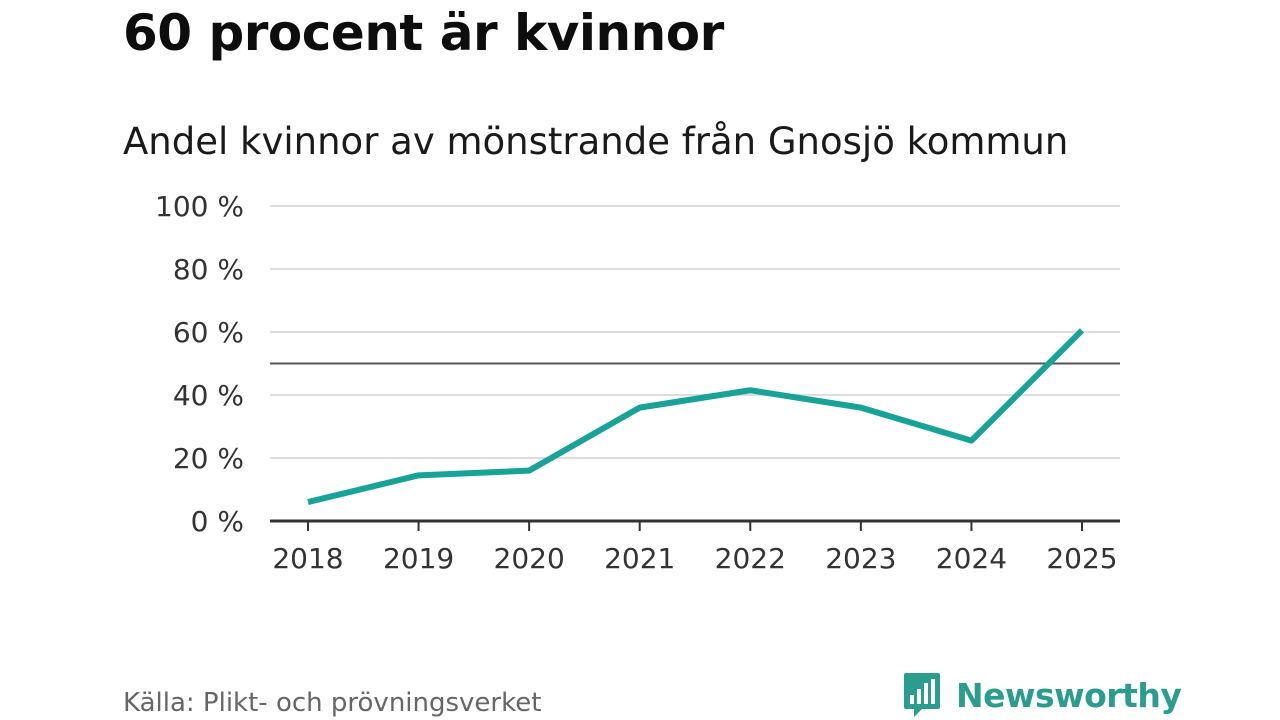 Image resolution: width=1280 pixels, height=720 pixels. Describe the element at coordinates (750, 558) in the screenshot. I see `x-tick-label: 2022` at that location.